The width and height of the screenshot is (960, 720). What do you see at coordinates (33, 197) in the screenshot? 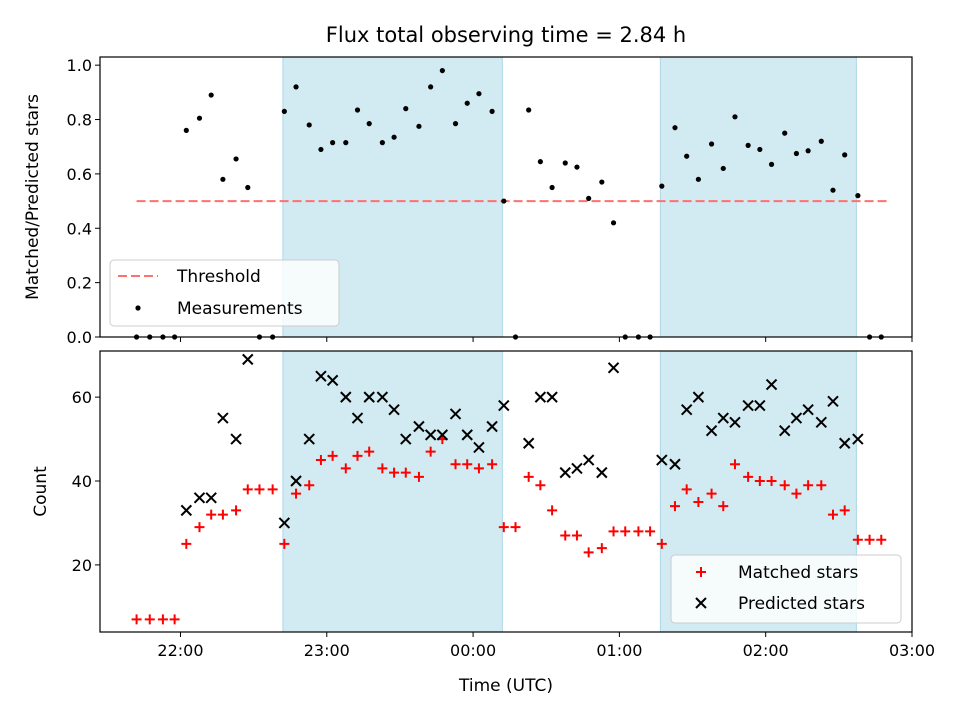
I see `y-axis-label: Matched/Predicted stars` at bounding box center [33, 197].